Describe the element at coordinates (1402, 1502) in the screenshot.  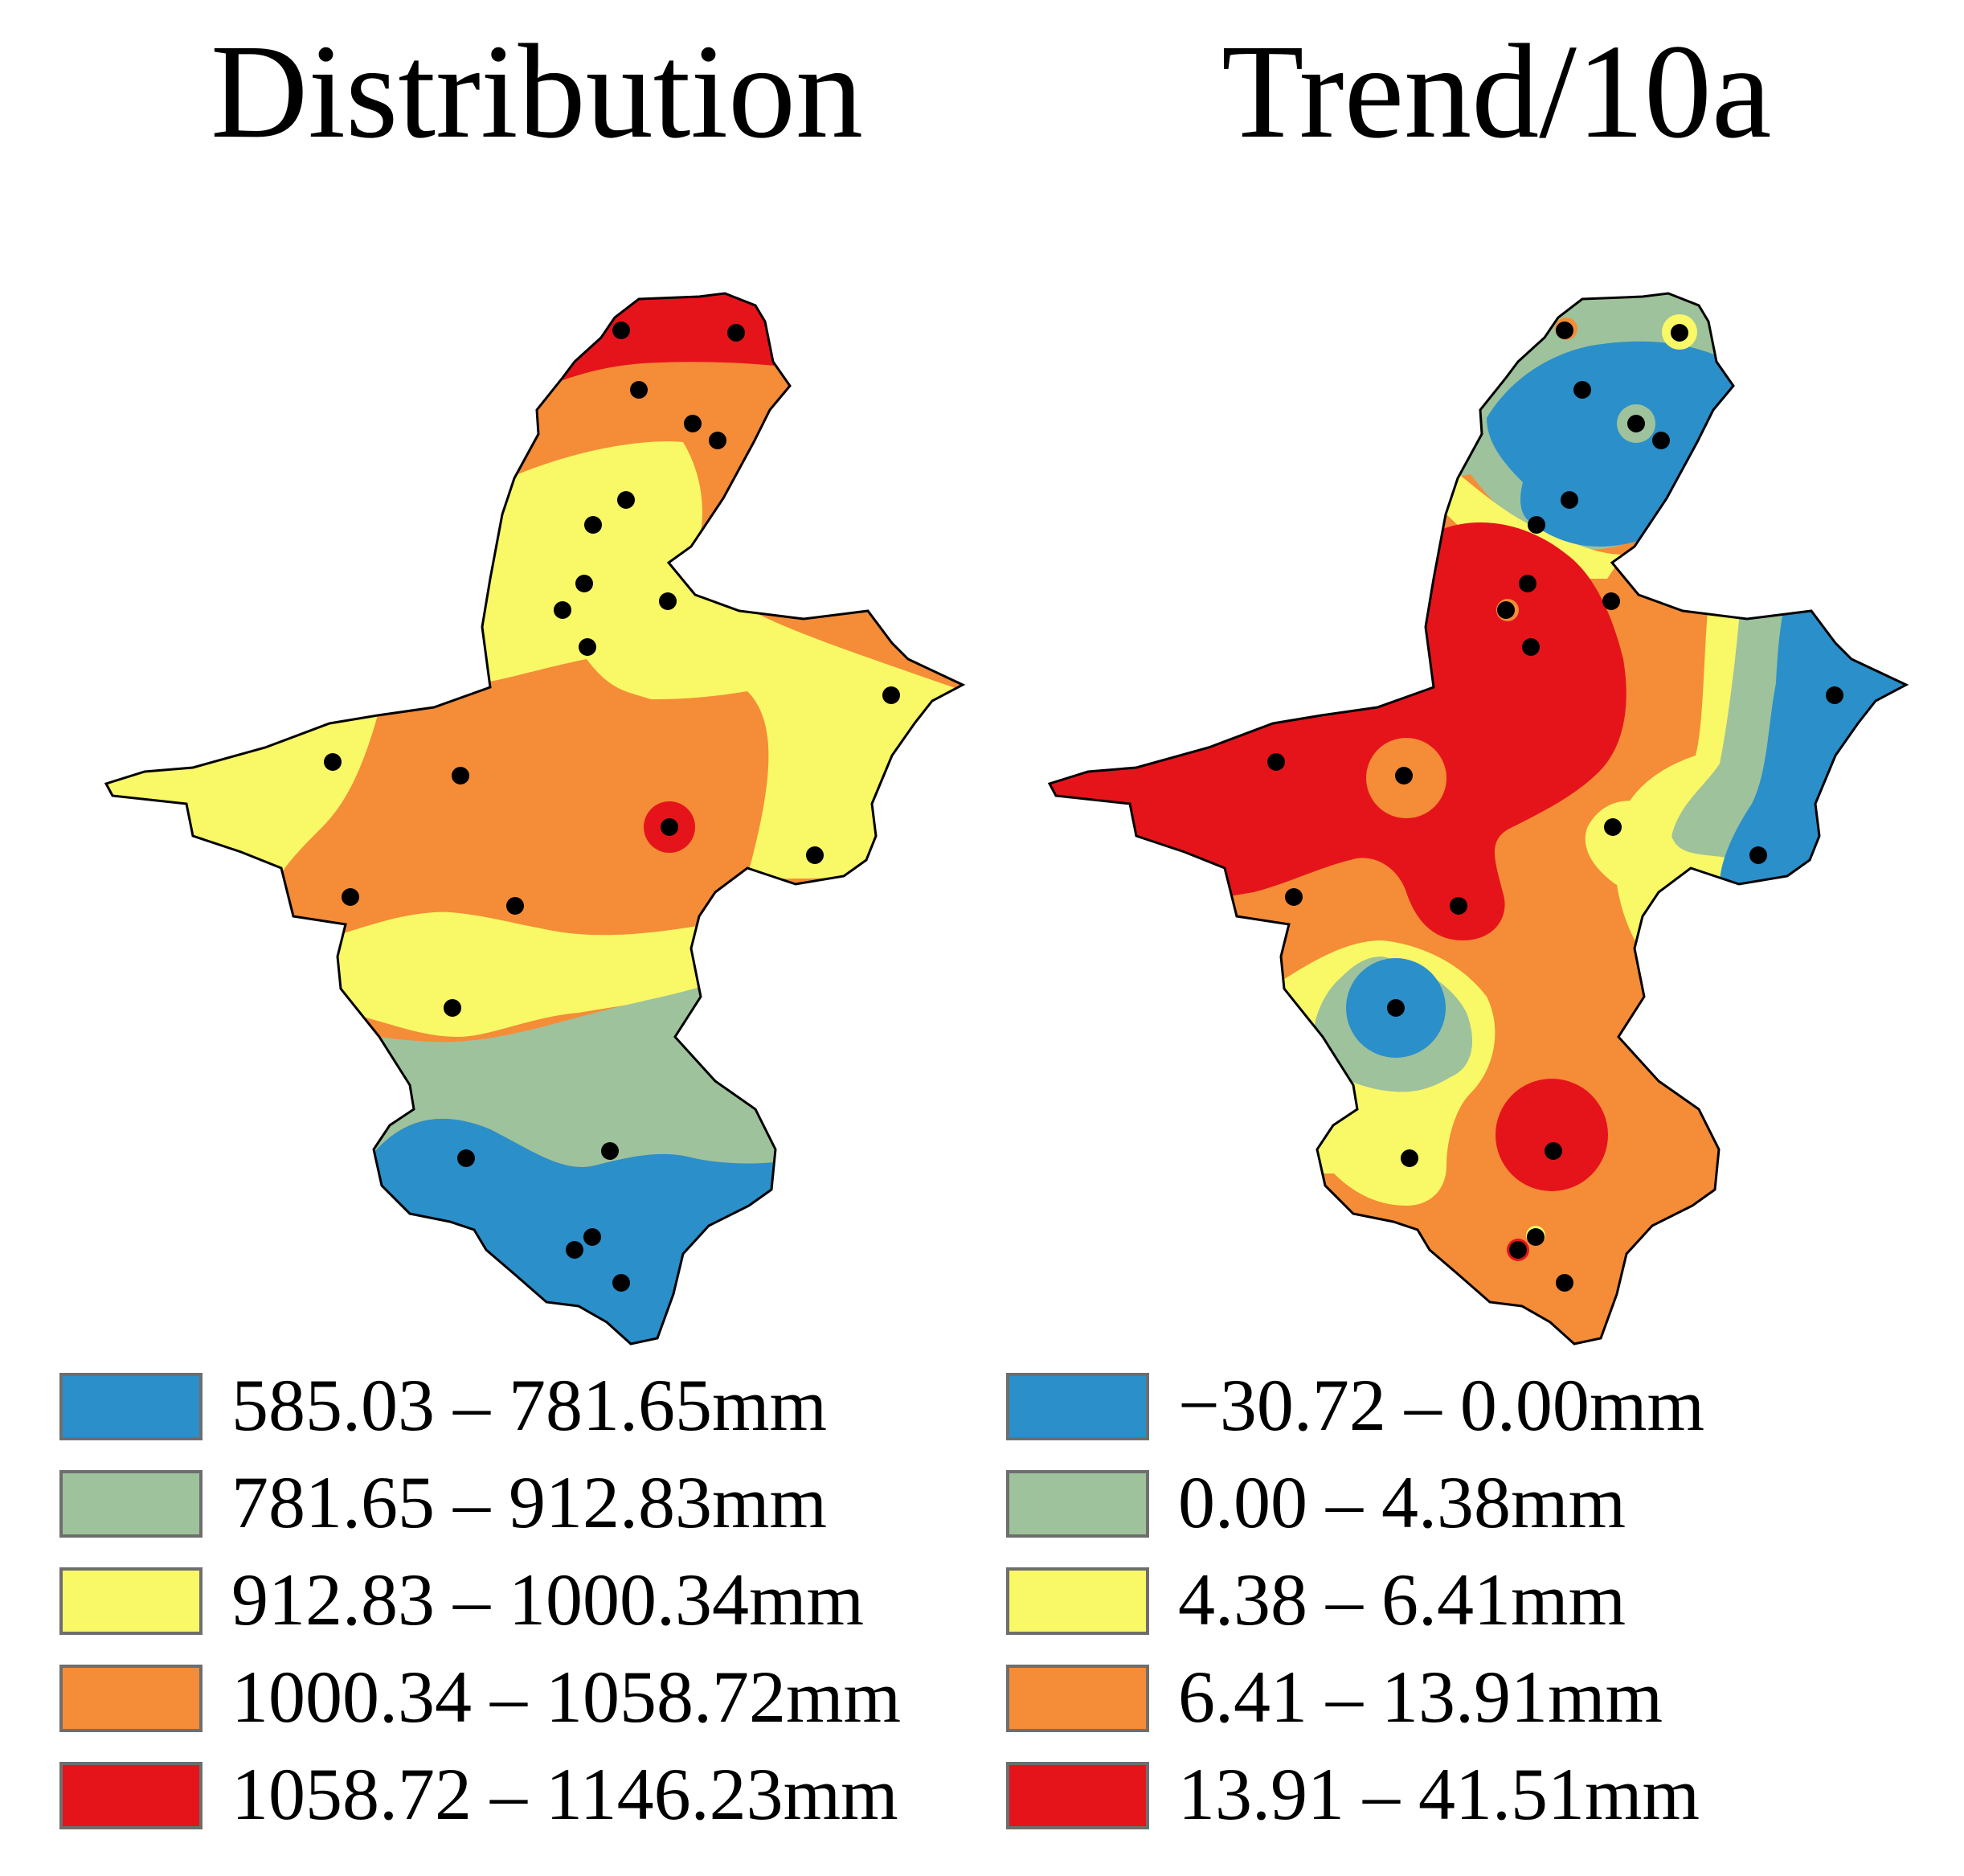
I see `legend-label: 0.00 – 4.38mm` at that location.